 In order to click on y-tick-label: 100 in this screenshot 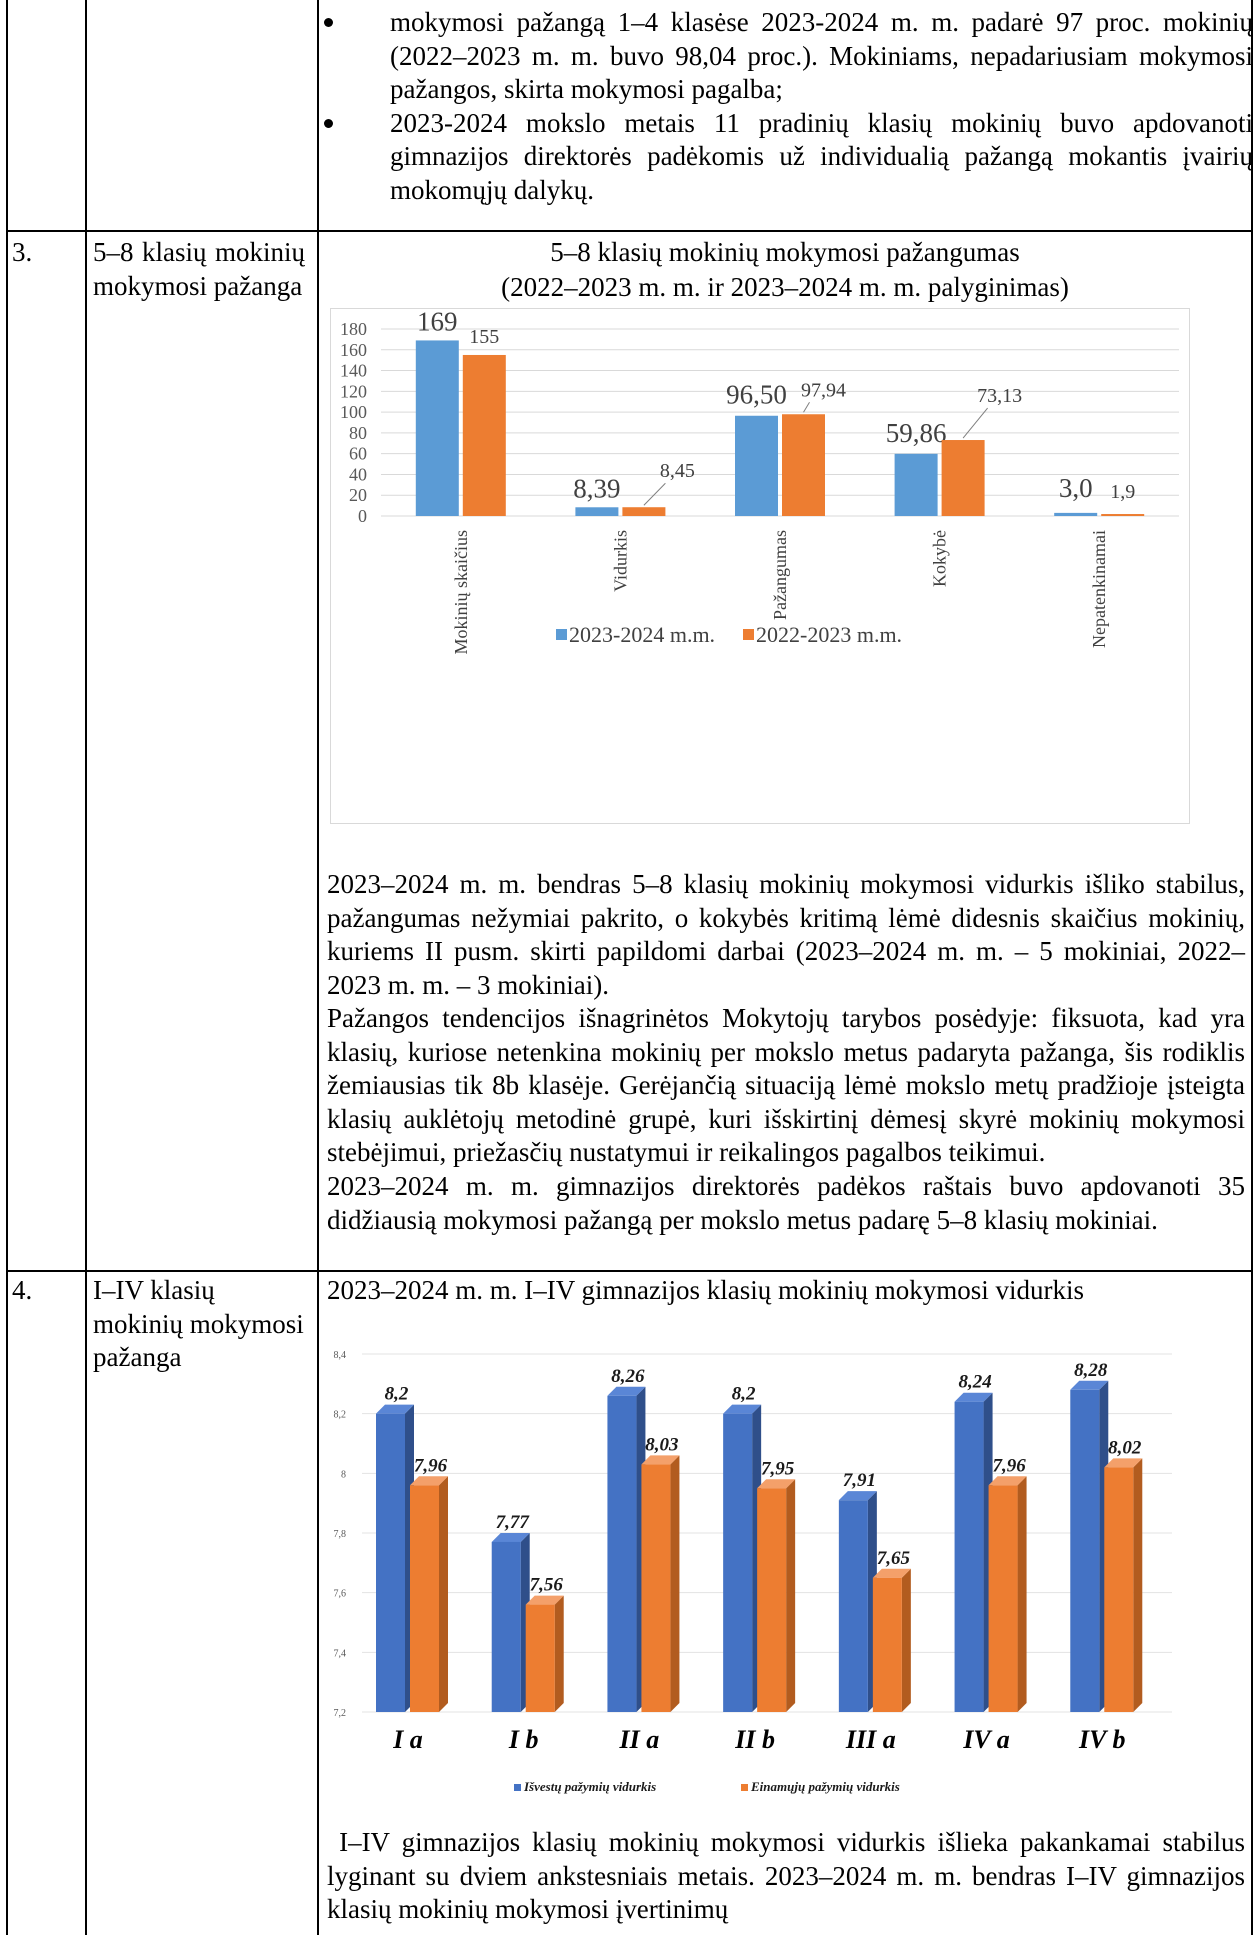, I will do `click(353, 412)`.